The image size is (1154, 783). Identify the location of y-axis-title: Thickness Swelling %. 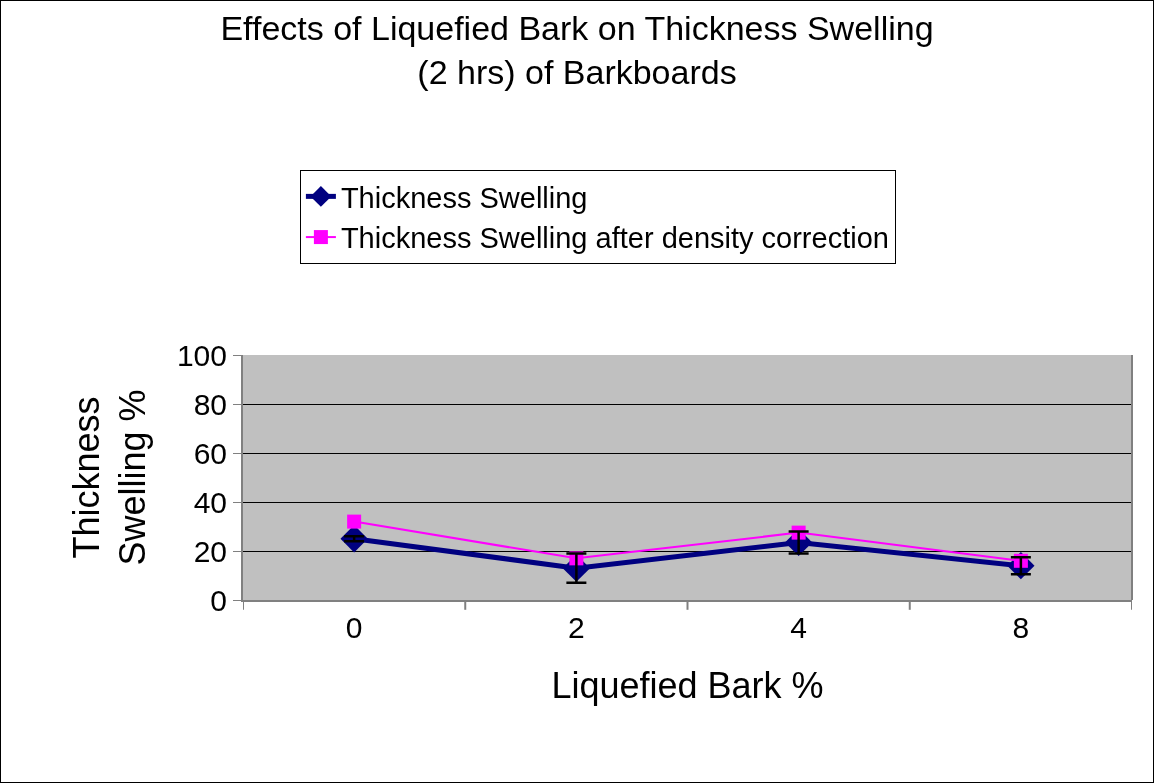
(109, 477).